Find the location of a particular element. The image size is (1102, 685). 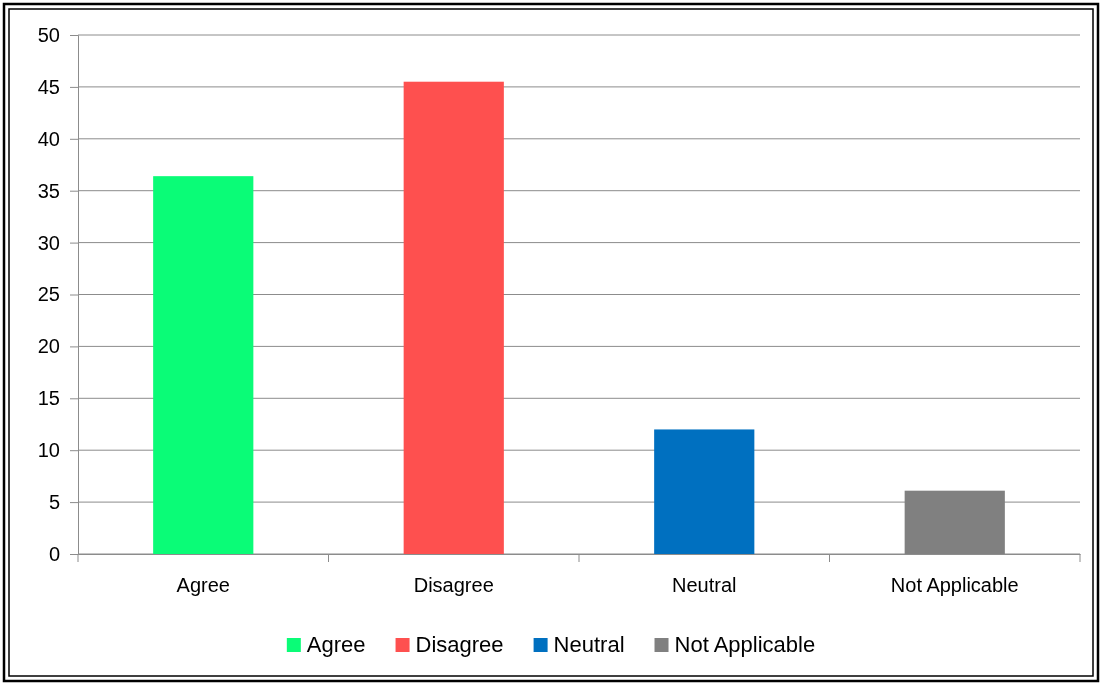

y-tick-label: 20 is located at coordinates (48, 346).